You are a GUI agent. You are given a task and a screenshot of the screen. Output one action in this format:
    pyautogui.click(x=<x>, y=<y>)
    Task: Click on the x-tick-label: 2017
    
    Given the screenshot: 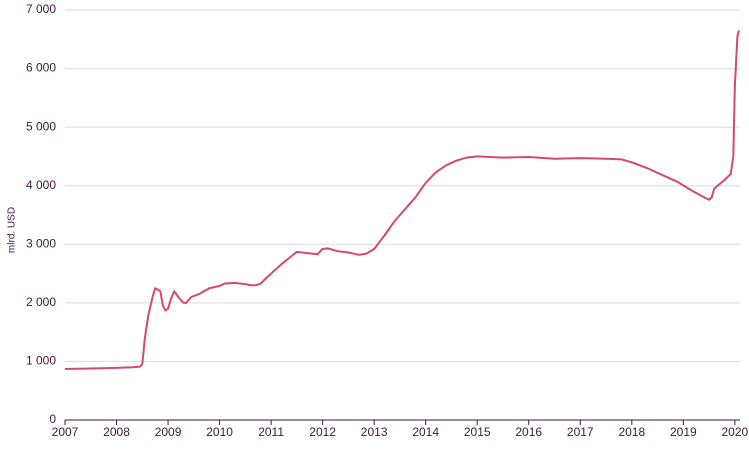 What is the action you would take?
    pyautogui.click(x=580, y=432)
    